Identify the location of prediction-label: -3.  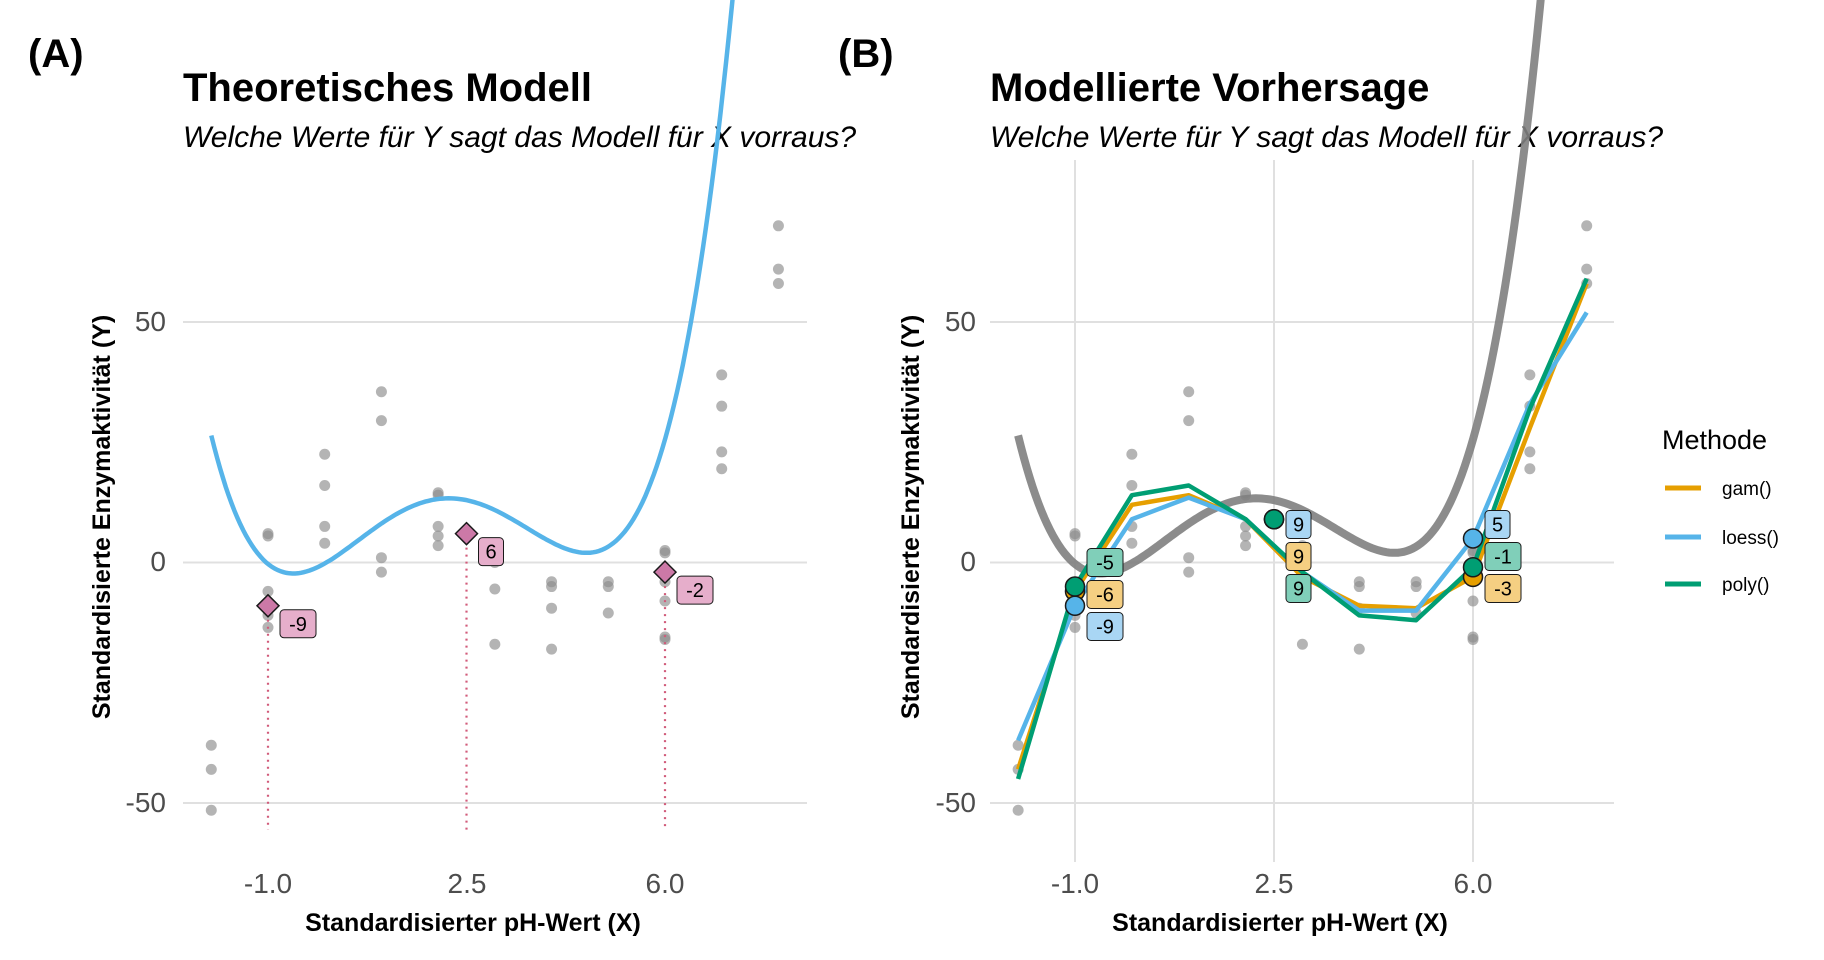
(1503, 590).